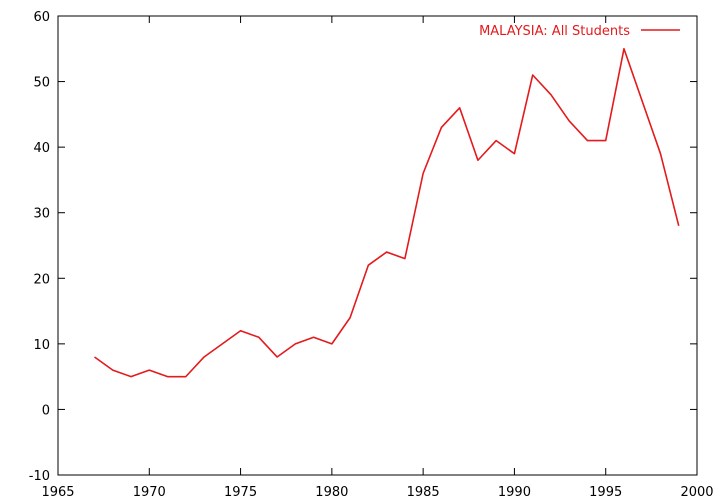  Describe the element at coordinates (57, 492) in the screenshot. I see `x-tick-label: 1965` at that location.